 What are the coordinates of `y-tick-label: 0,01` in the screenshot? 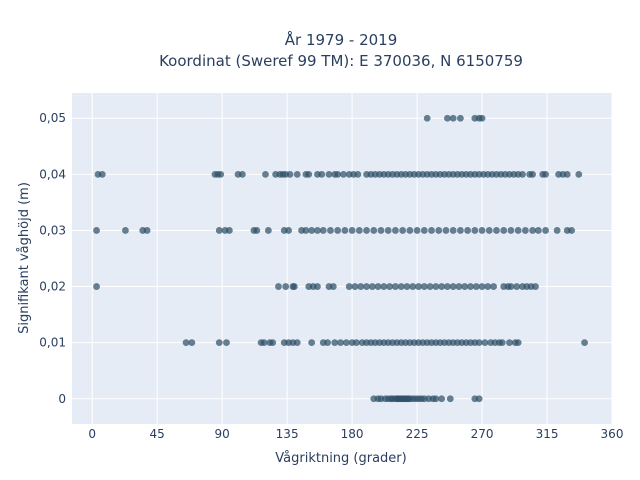 It's located at (52, 343).